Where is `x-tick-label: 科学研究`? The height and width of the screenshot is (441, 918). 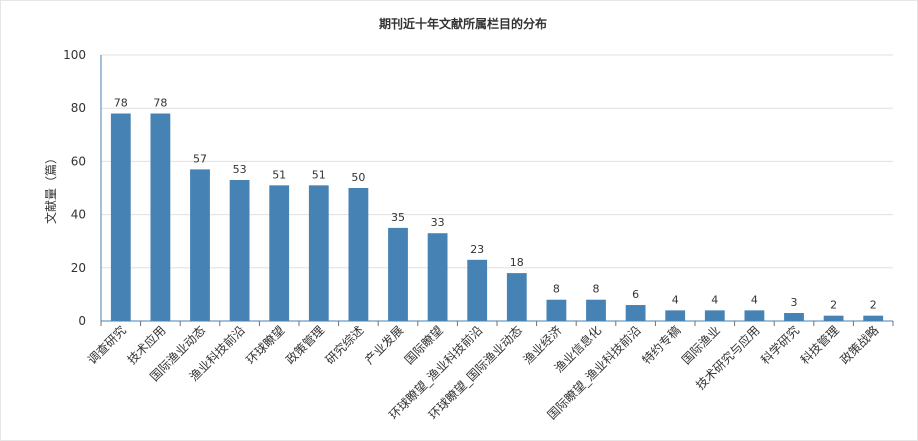 x-tick-label: 科学研究 is located at coordinates (780, 345).